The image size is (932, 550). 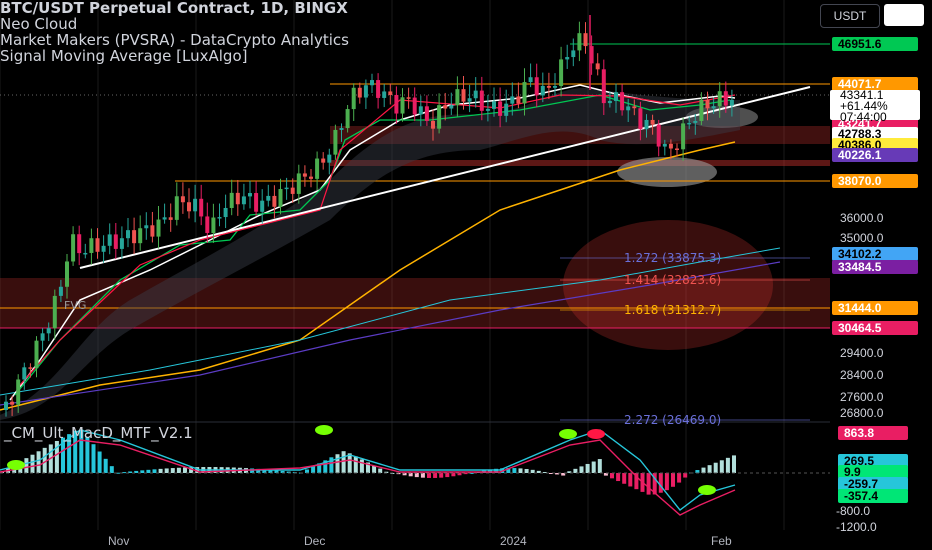 I want to click on price-tick: 26800.0, so click(x=862, y=413).